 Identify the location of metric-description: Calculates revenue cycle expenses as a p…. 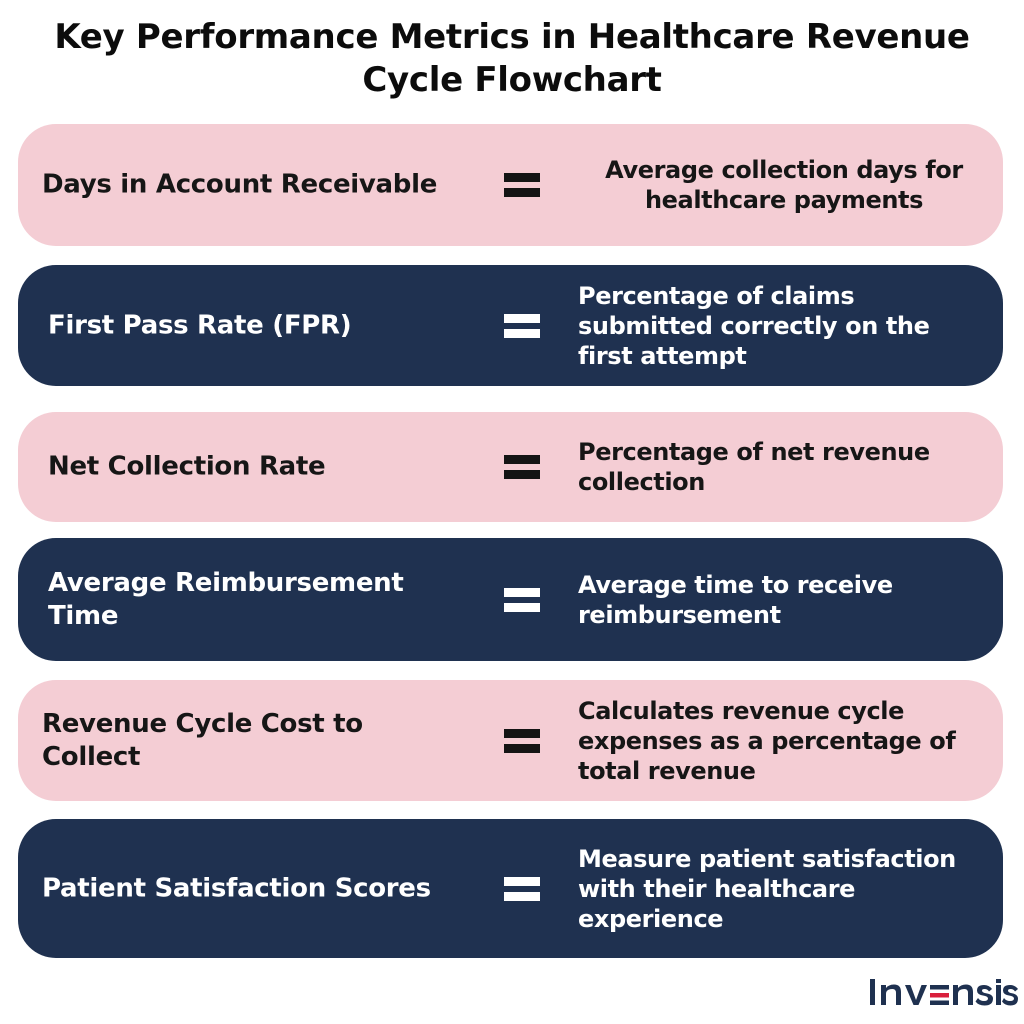
(767, 740).